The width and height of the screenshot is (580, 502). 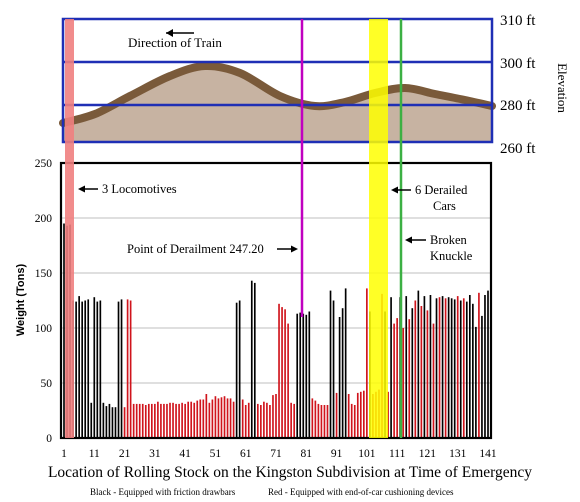 I want to click on weight-y-ticks: 0 50 100 150 200 250, so click(x=44, y=301).